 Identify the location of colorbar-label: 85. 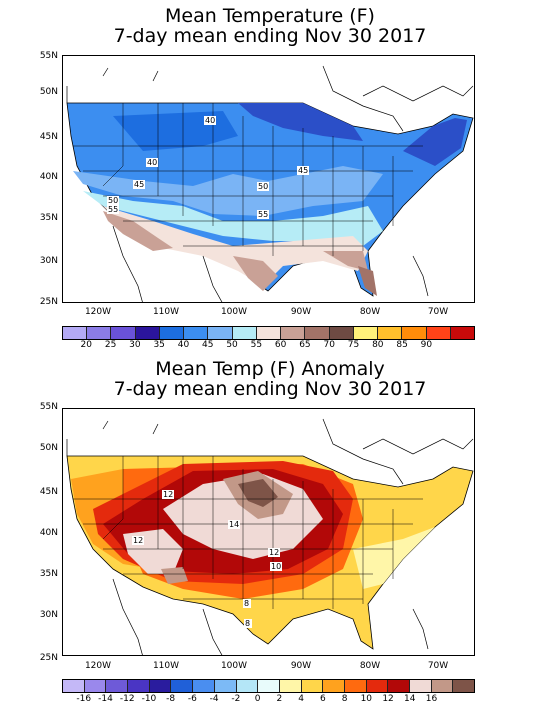
(402, 345).